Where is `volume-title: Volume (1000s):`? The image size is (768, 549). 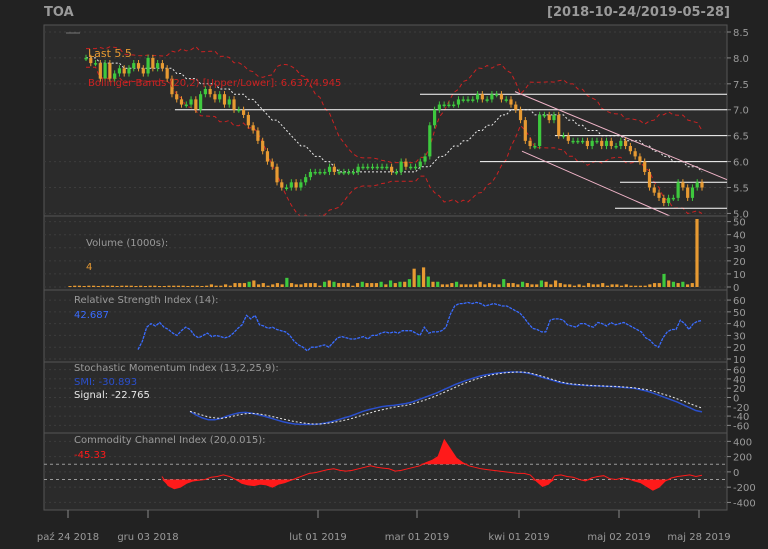 volume-title: Volume (1000s): is located at coordinates (127, 243).